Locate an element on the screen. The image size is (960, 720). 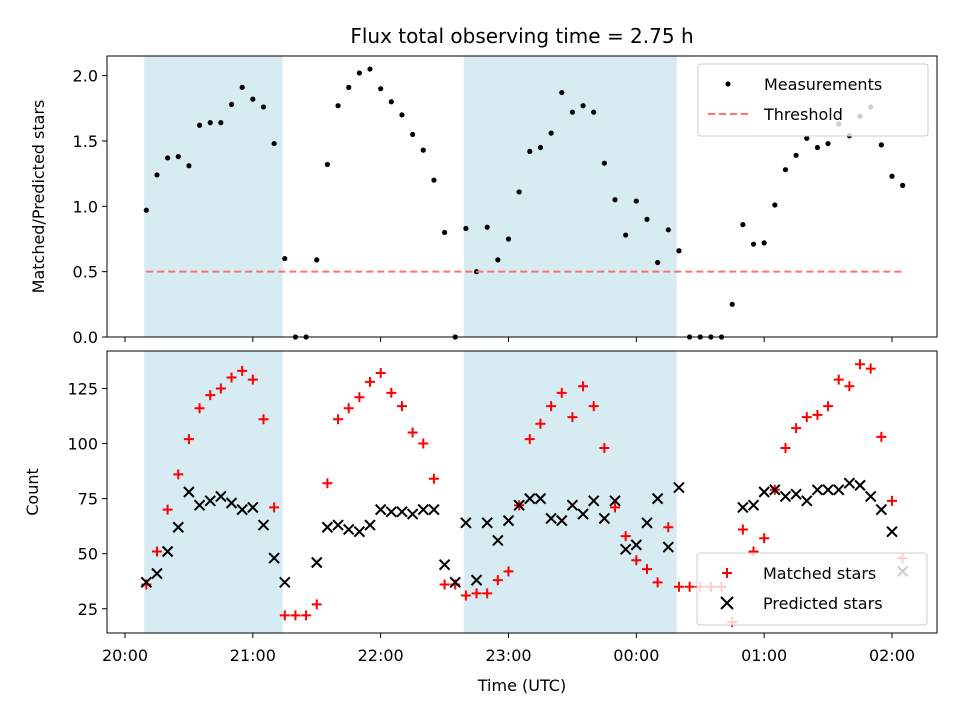
y-tick-label: 2.0 is located at coordinates (85, 76).